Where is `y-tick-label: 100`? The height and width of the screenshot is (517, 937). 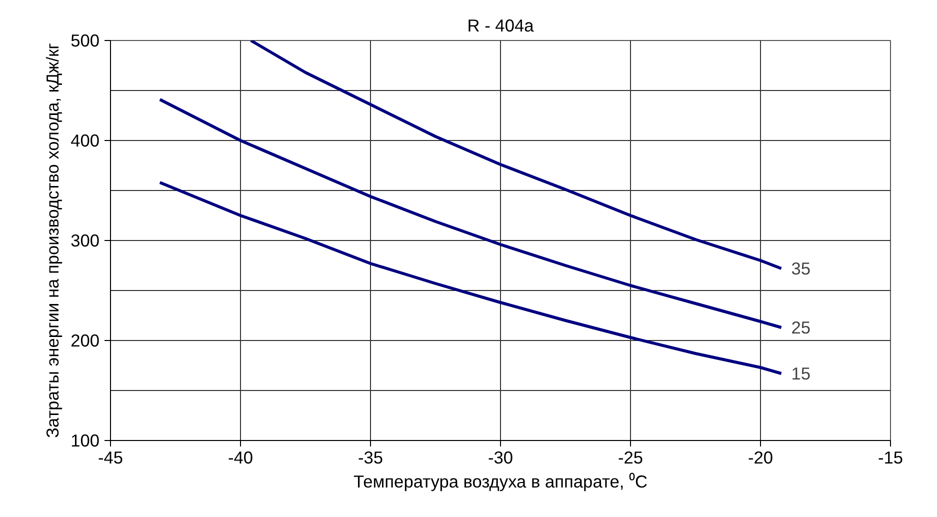
y-tick-label: 100 is located at coordinates (85, 440).